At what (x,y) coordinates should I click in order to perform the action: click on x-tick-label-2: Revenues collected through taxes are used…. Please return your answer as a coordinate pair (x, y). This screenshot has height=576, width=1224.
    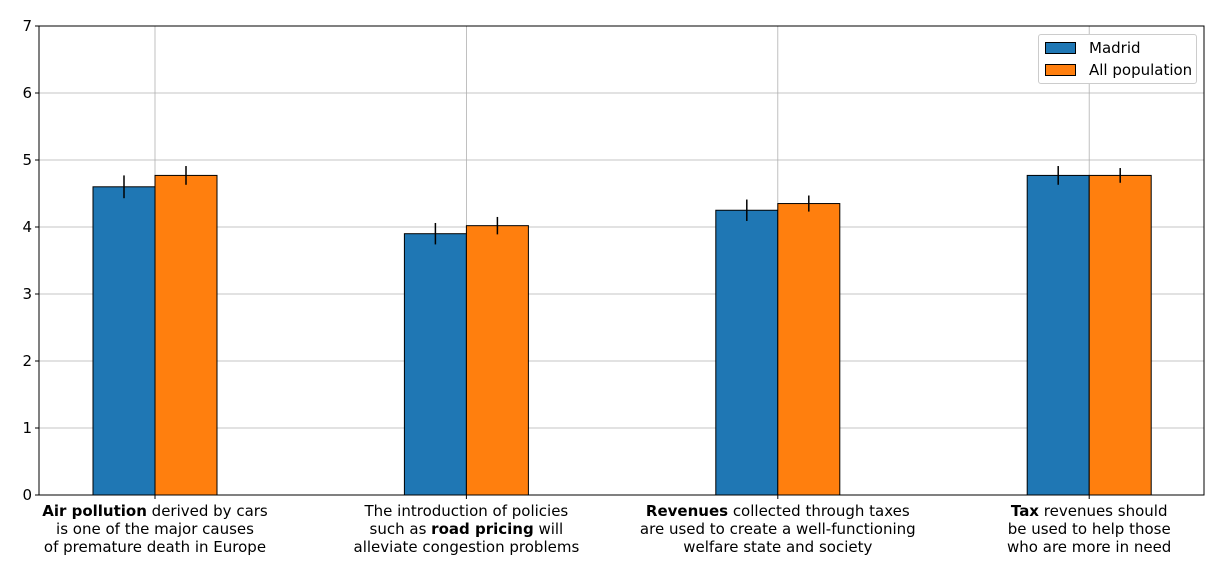
    Looking at the image, I should click on (777, 529).